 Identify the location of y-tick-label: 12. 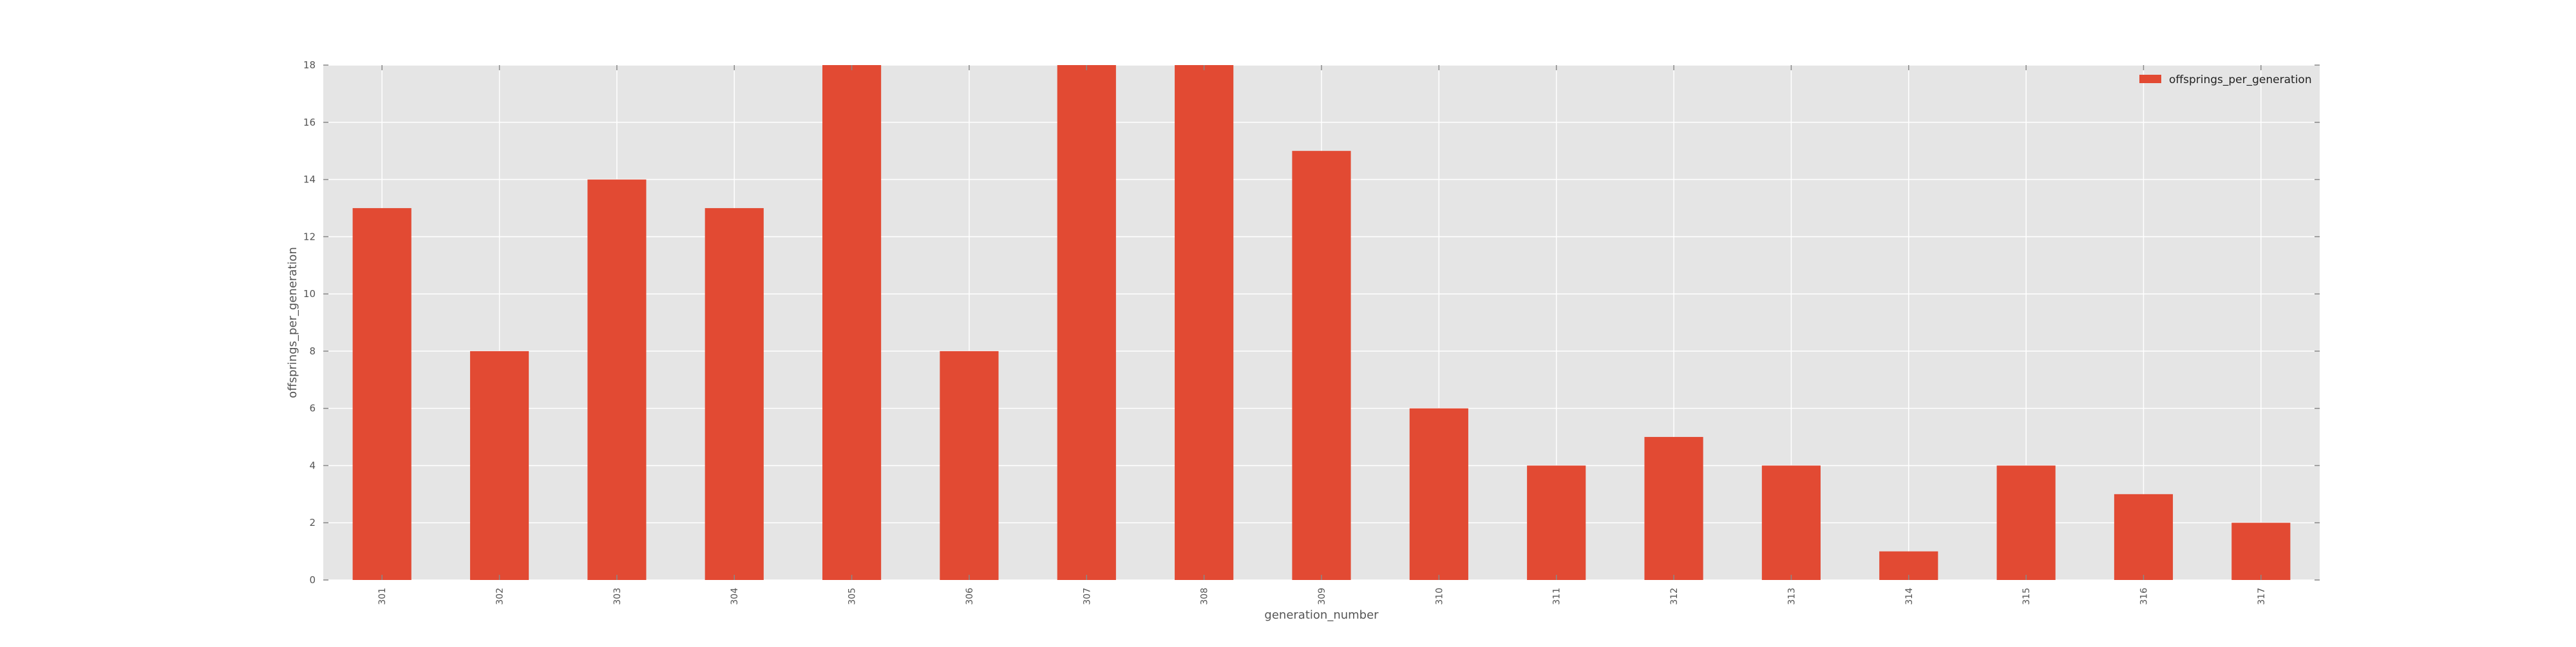
(309, 236).